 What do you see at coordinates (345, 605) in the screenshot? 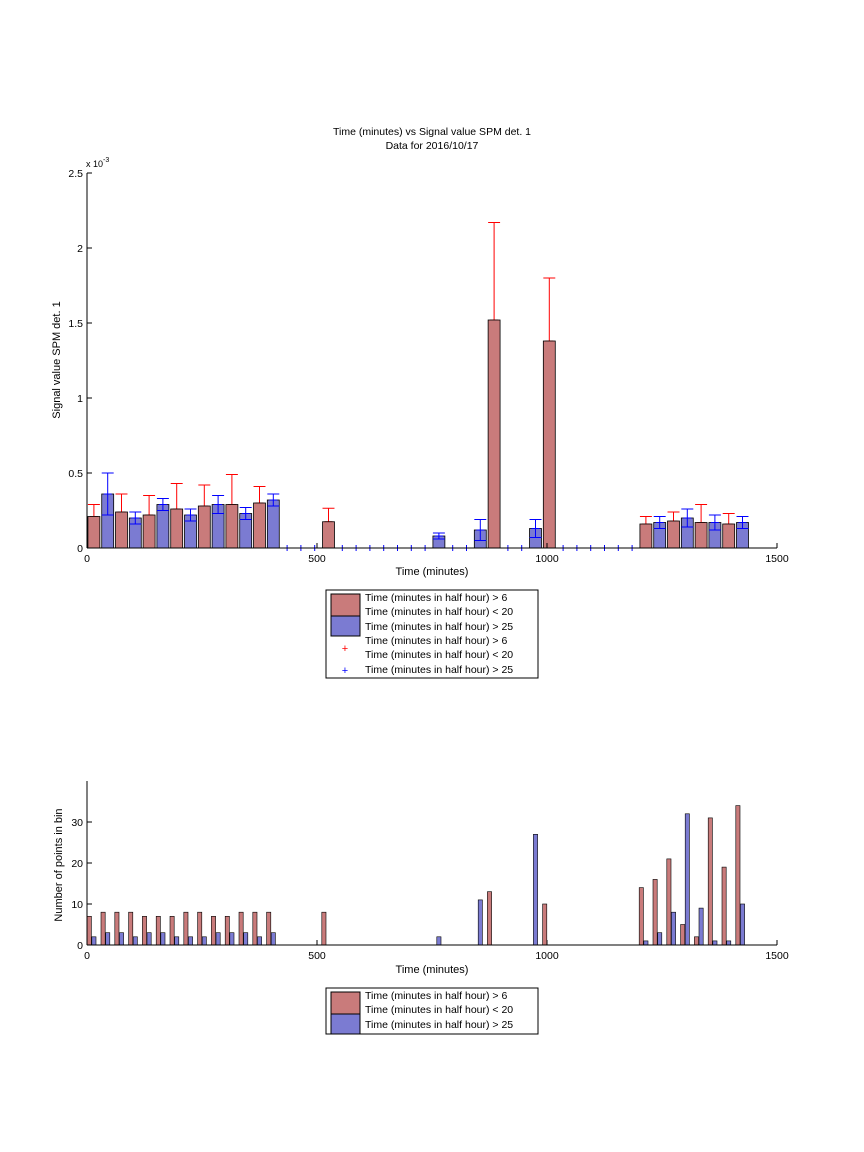
I see `chart-1-legend-swatch-red` at bounding box center [345, 605].